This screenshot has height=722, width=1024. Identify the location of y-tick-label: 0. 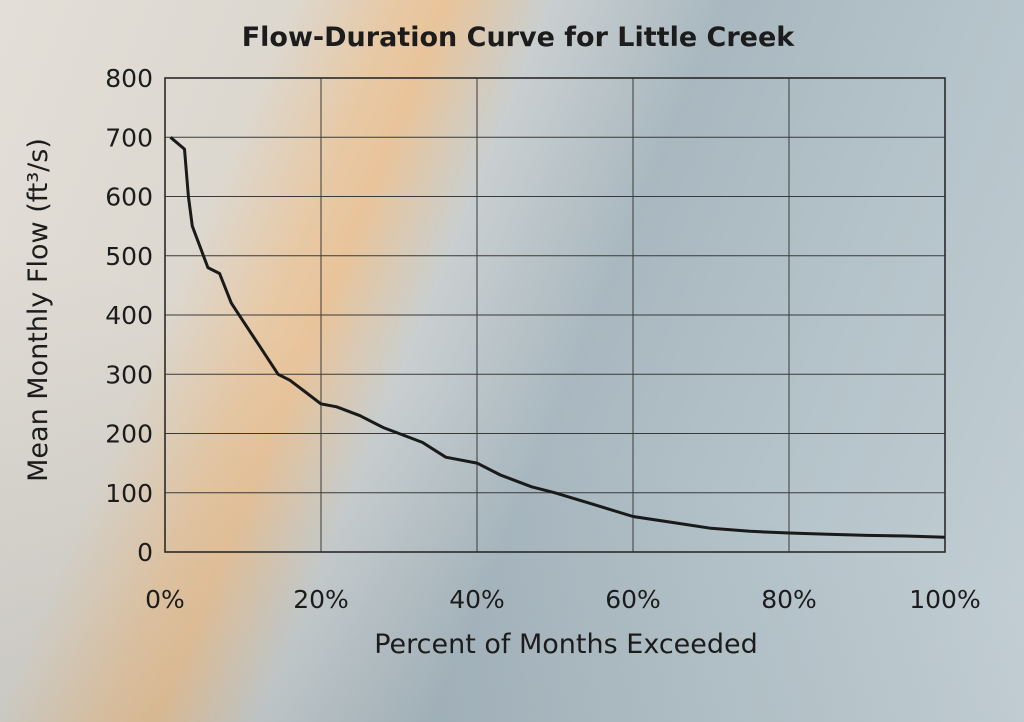
(145, 552).